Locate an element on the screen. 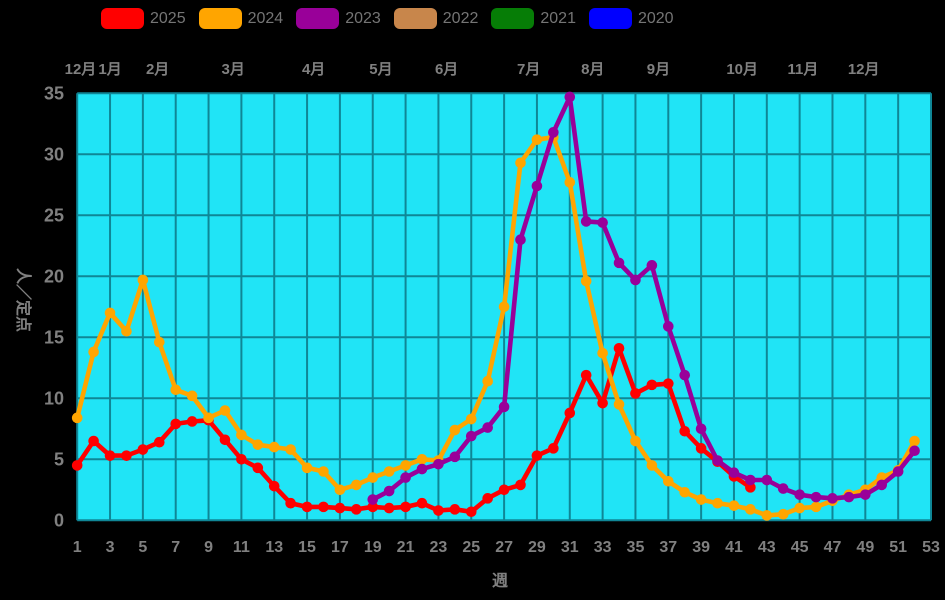 The image size is (945, 600). y-axis-title: 人／定点 is located at coordinates (23, 300).